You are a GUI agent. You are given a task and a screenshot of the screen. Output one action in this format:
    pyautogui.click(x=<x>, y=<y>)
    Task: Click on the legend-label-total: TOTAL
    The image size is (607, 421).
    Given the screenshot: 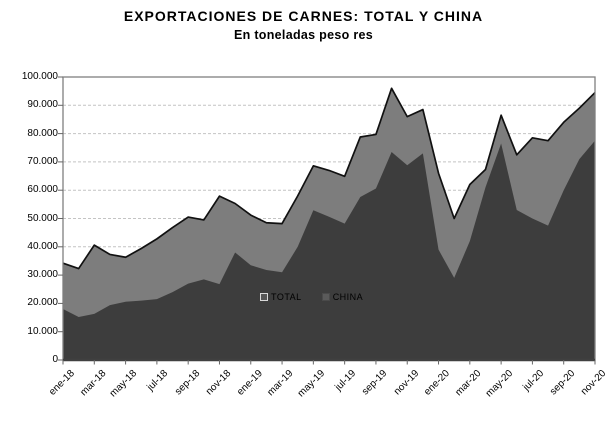 What is the action you would take?
    pyautogui.click(x=286, y=297)
    